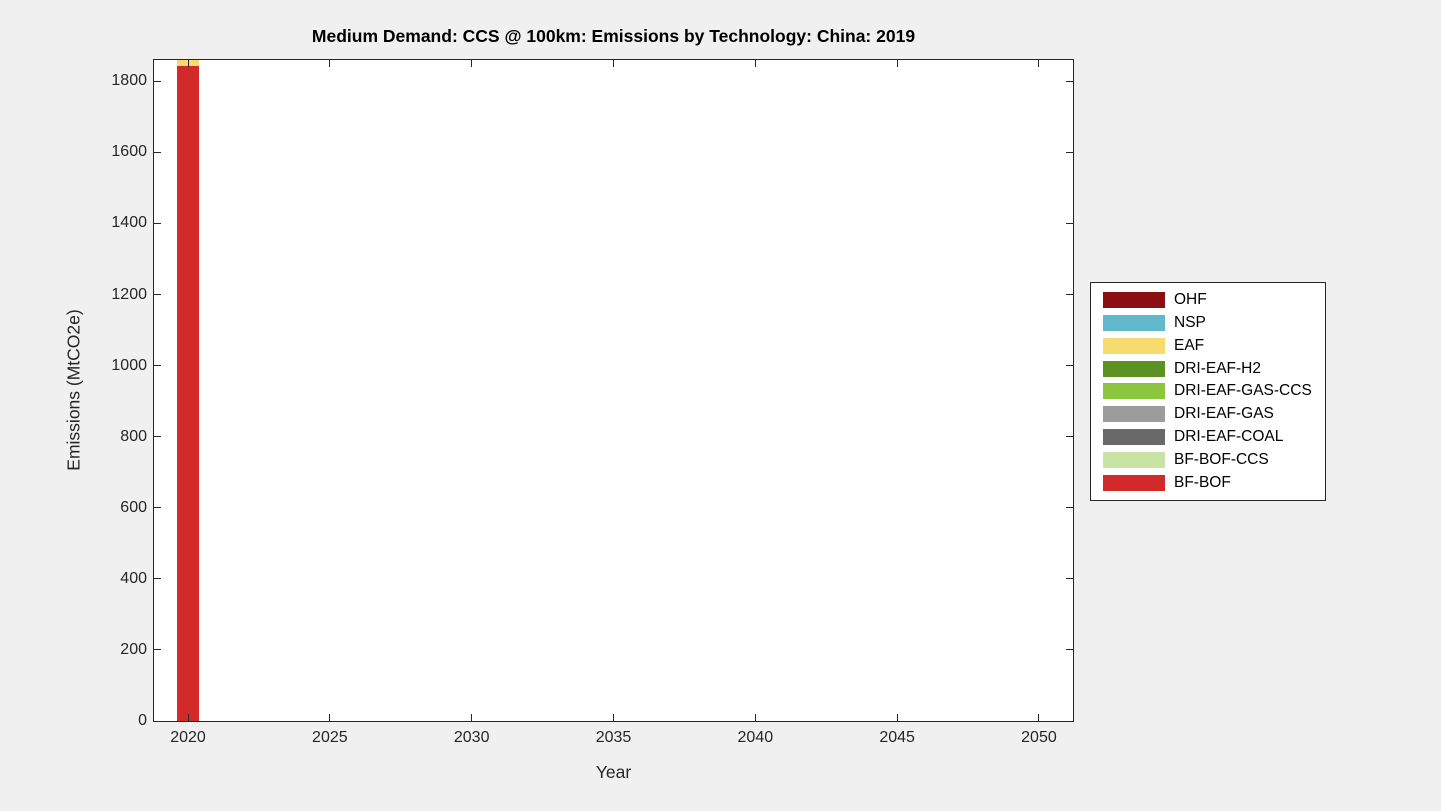 The image size is (1441, 811). Describe the element at coordinates (1189, 345) in the screenshot. I see `legend-label-eaf: EAF` at that location.